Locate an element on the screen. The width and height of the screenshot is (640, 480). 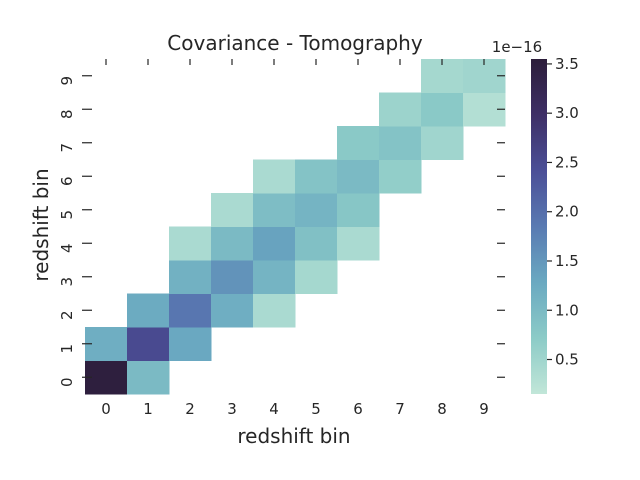
chart-title: Covariance - Tomography is located at coordinates (295, 43).